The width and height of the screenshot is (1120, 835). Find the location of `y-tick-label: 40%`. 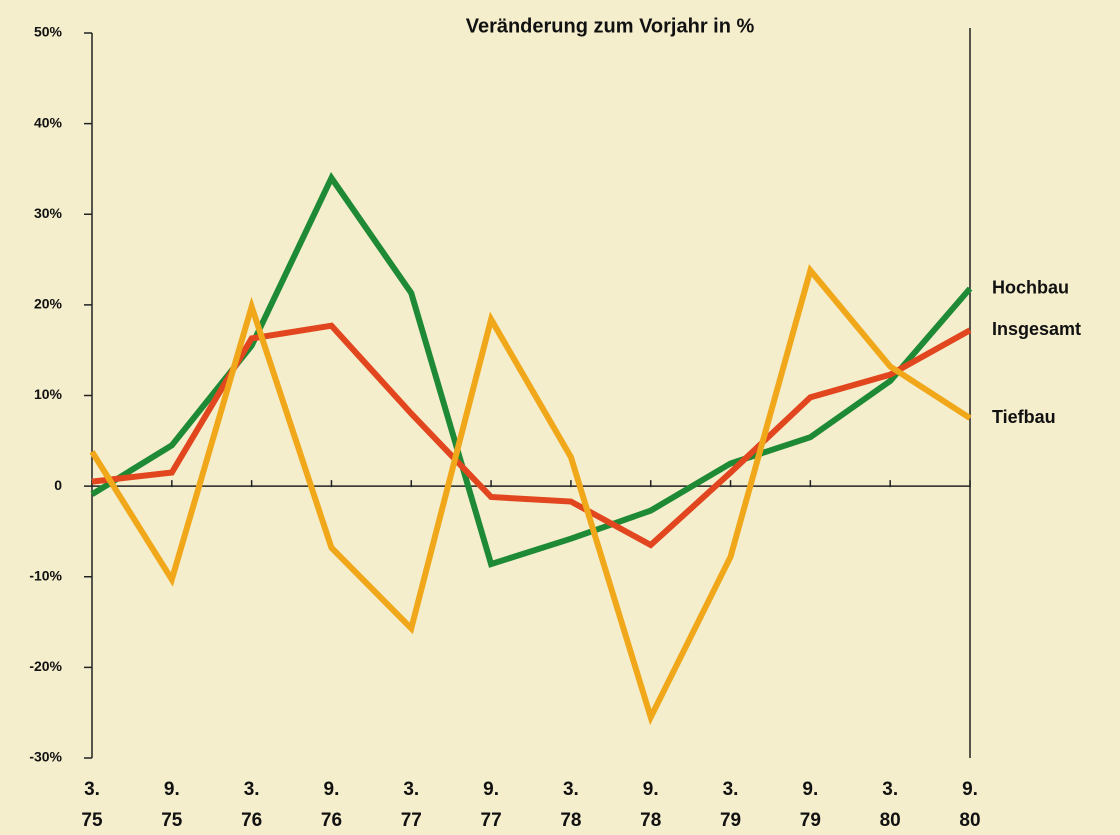

y-tick-label: 40% is located at coordinates (48, 122).